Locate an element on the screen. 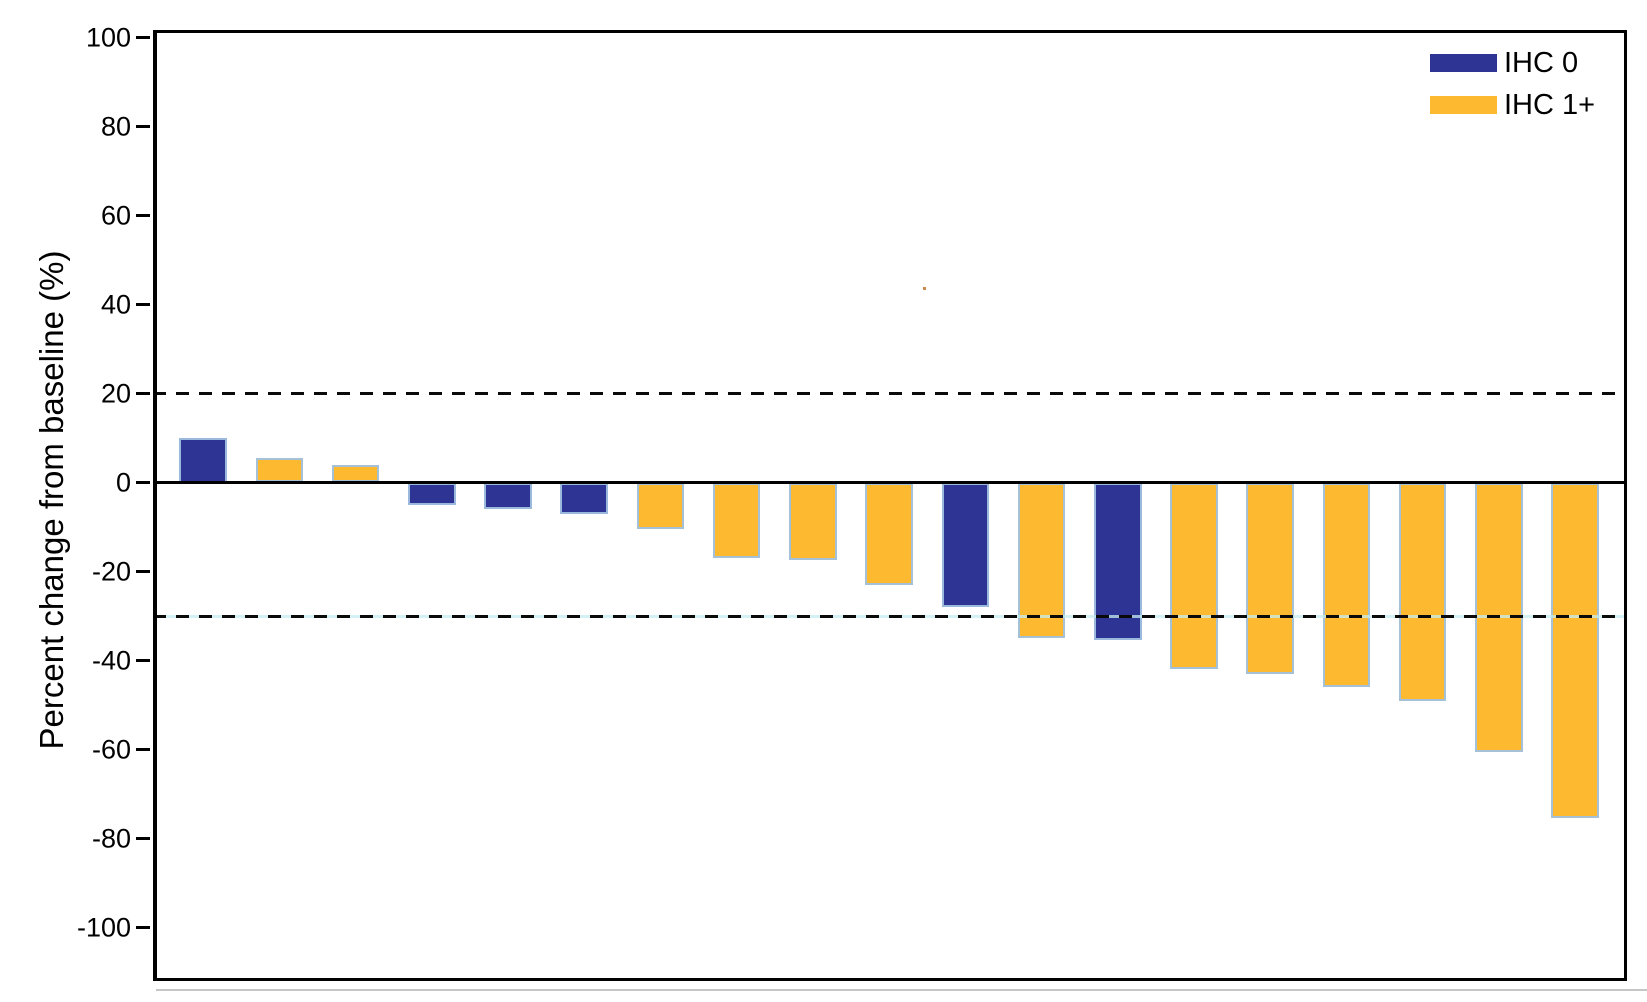  bar-12-ihc-1plus is located at coordinates (1041, 560).